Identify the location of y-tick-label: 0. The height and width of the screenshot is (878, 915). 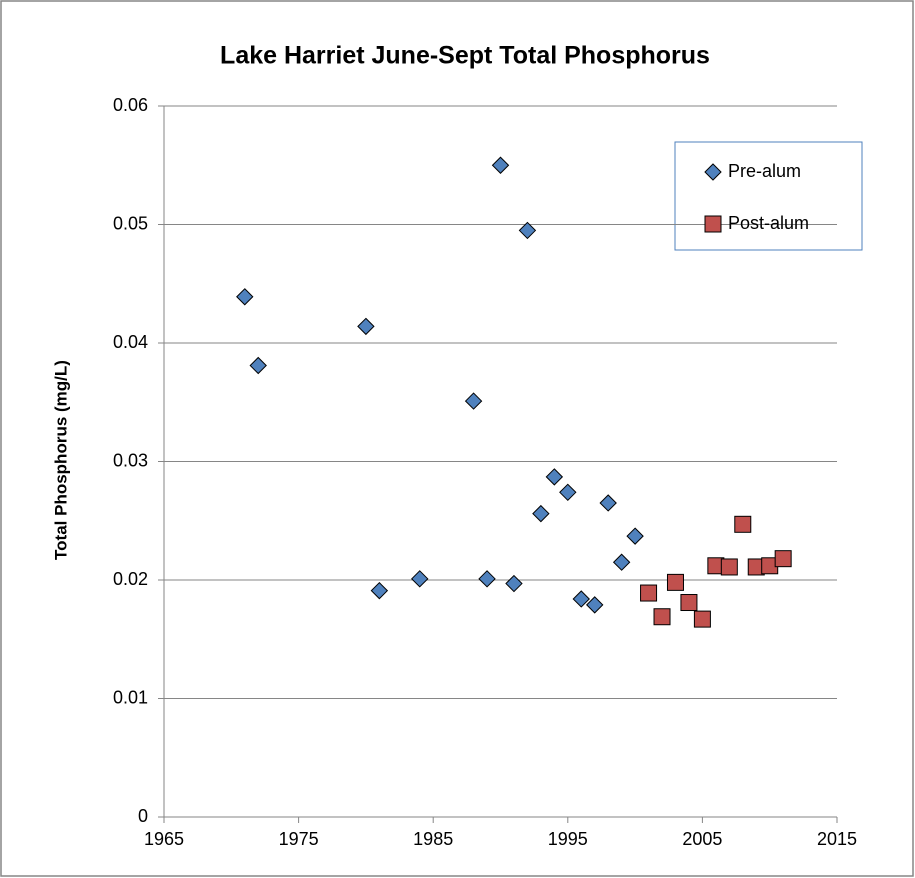
(143, 816).